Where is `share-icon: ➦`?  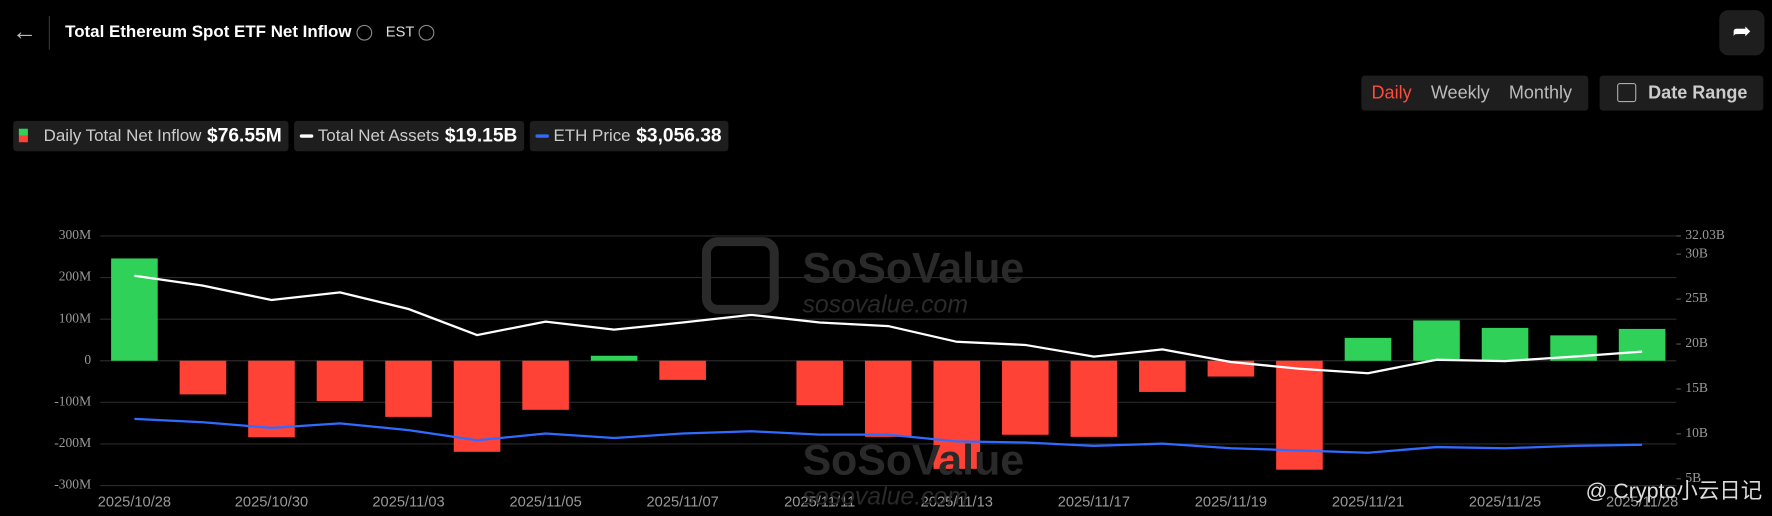 share-icon: ➦ is located at coordinates (1741, 31).